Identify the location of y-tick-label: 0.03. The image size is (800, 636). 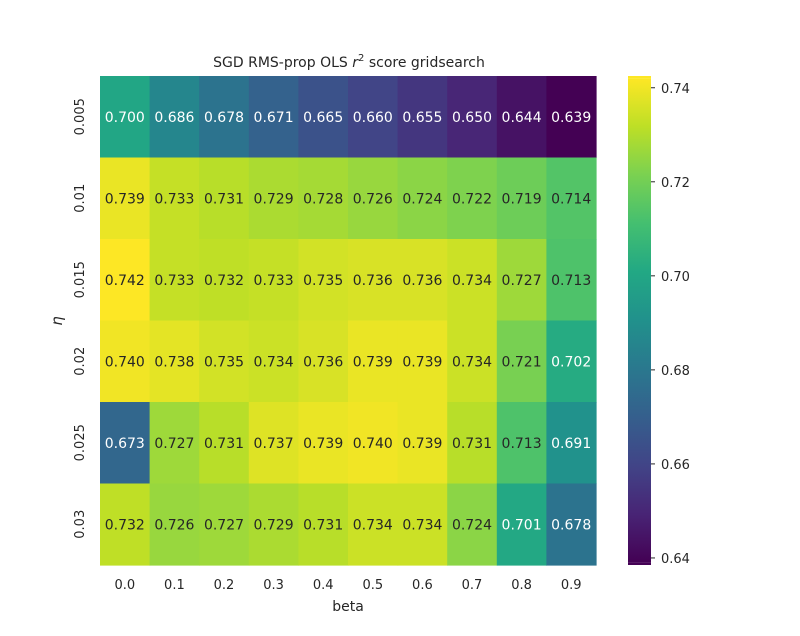
(80, 524).